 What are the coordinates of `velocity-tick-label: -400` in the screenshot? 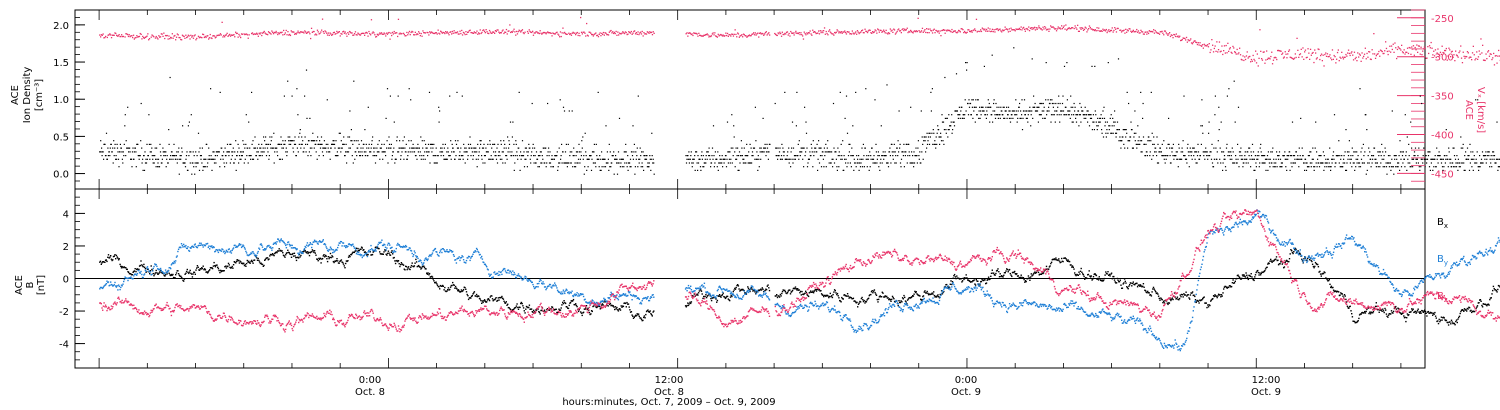 It's located at (1442, 136).